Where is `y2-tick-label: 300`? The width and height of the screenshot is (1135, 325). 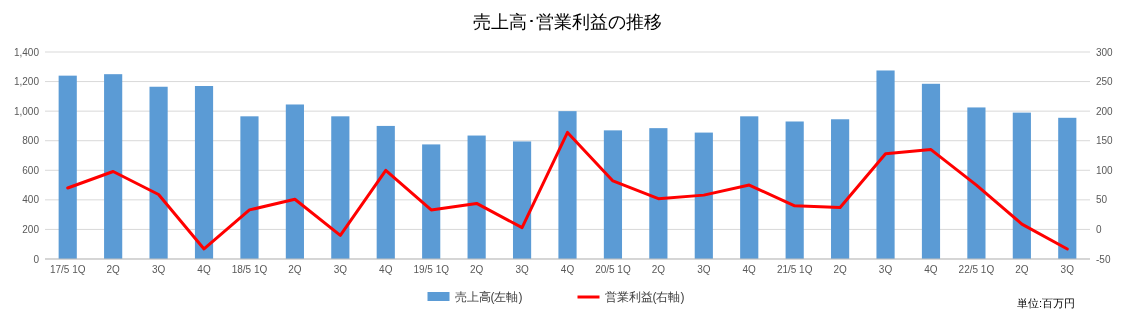
y2-tick-label: 300 is located at coordinates (1105, 52).